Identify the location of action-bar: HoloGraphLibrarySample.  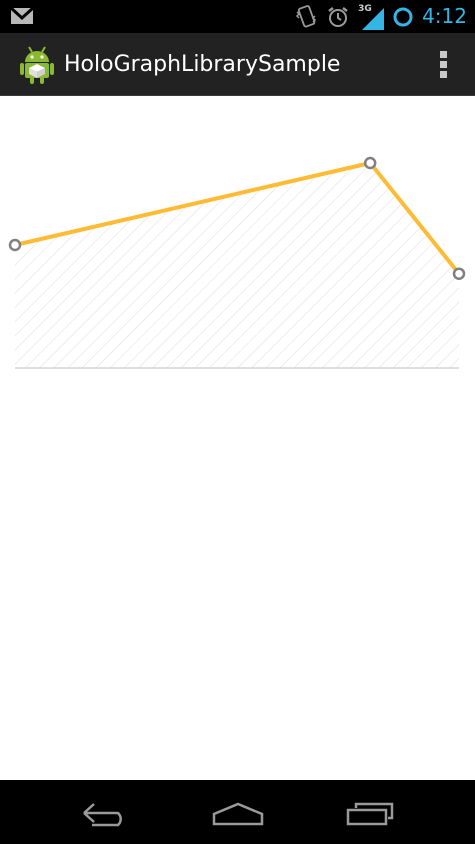
(237, 64).